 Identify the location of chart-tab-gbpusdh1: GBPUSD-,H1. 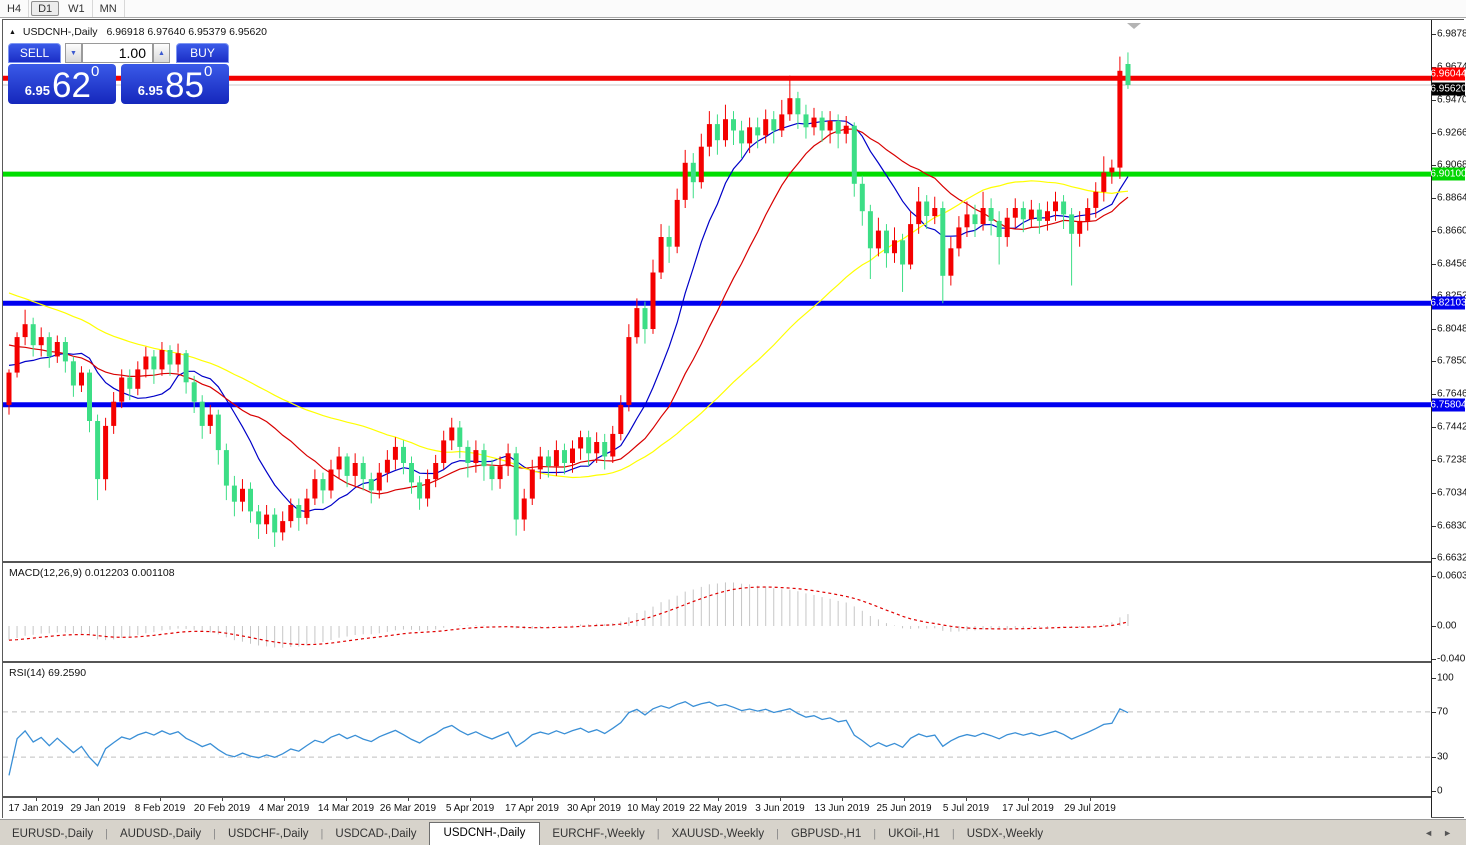
(826, 834).